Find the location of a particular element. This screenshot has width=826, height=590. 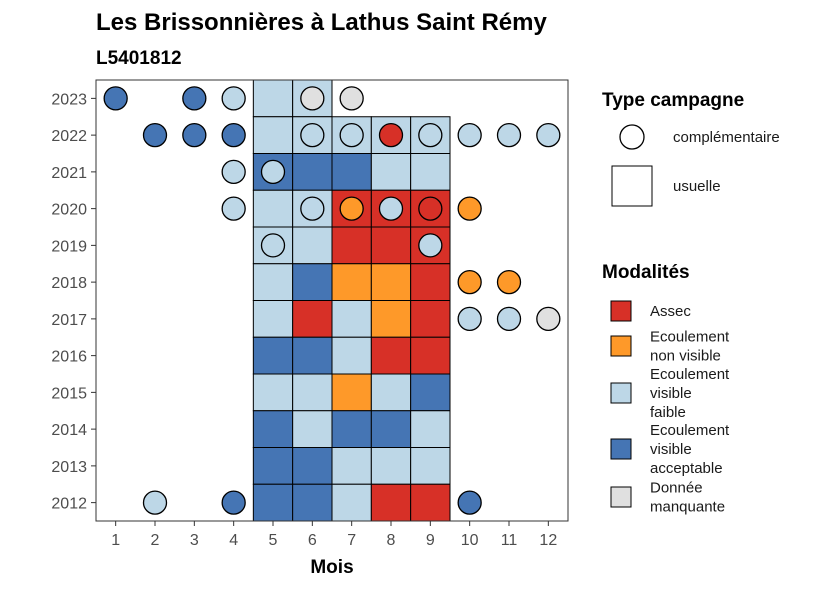

y-tick-label-2023: 2023 is located at coordinates (69, 99).